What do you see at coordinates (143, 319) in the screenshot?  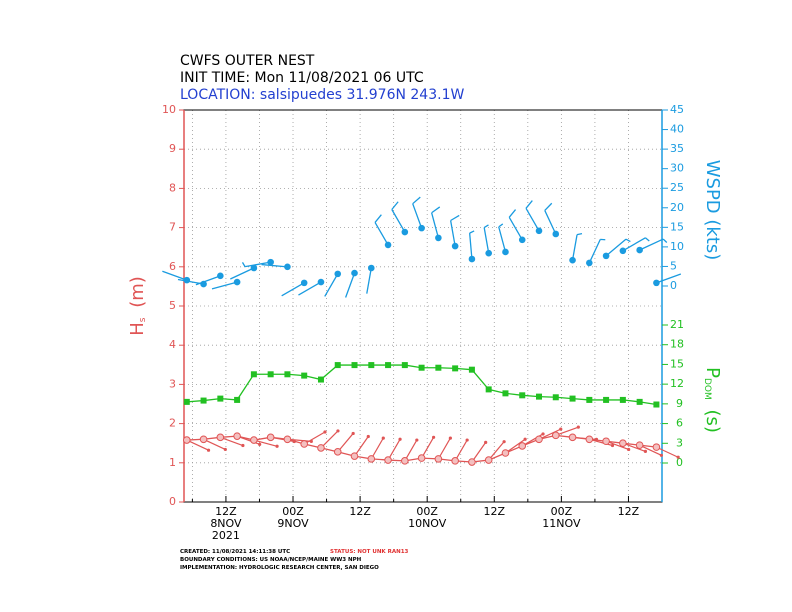 I see `axis-label-sub: s` at bounding box center [143, 319].